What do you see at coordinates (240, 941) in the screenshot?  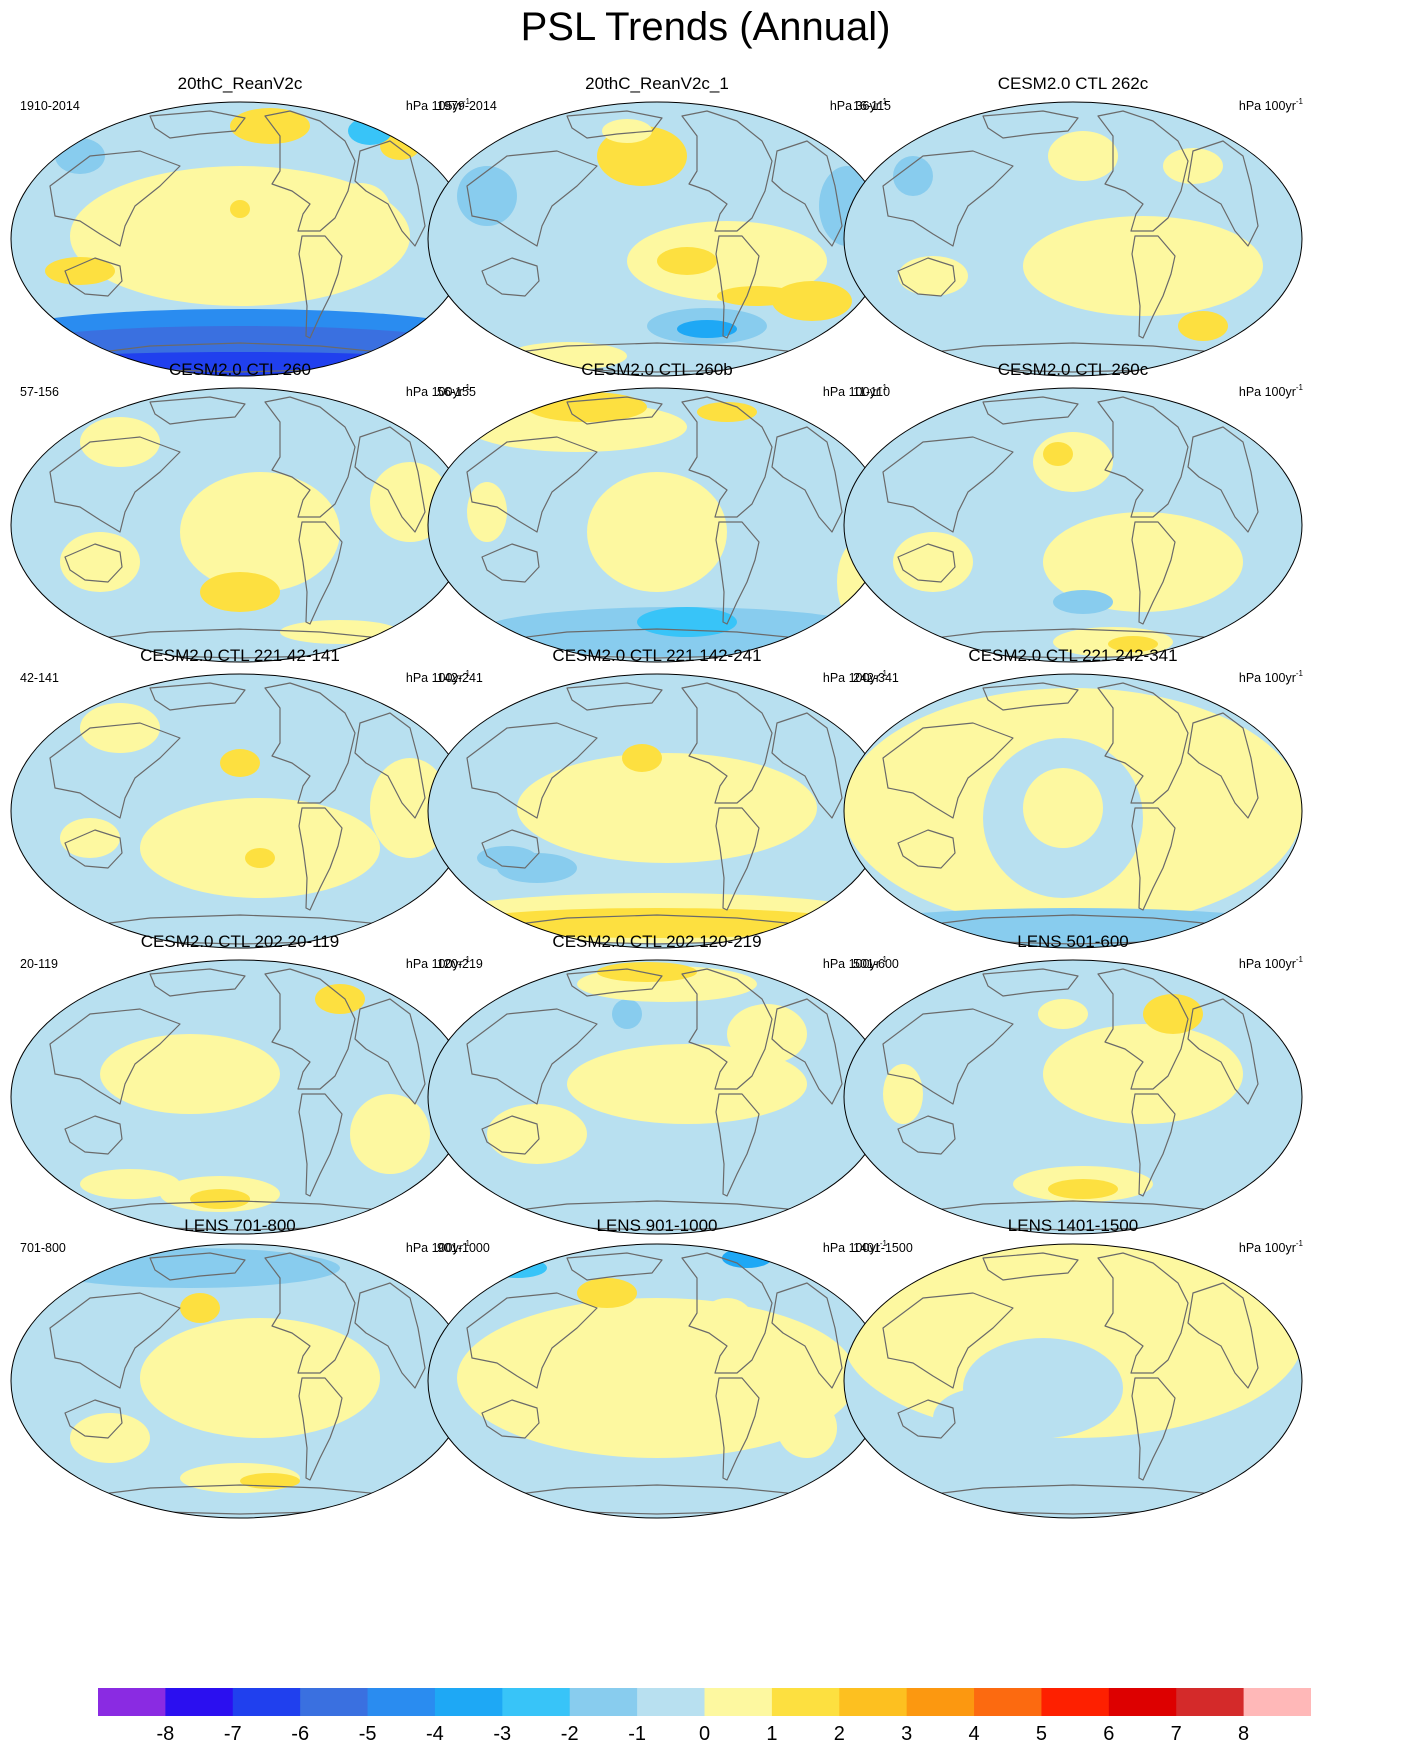 I see `panel-title: CESM2.0 CTL 202 20-119` at bounding box center [240, 941].